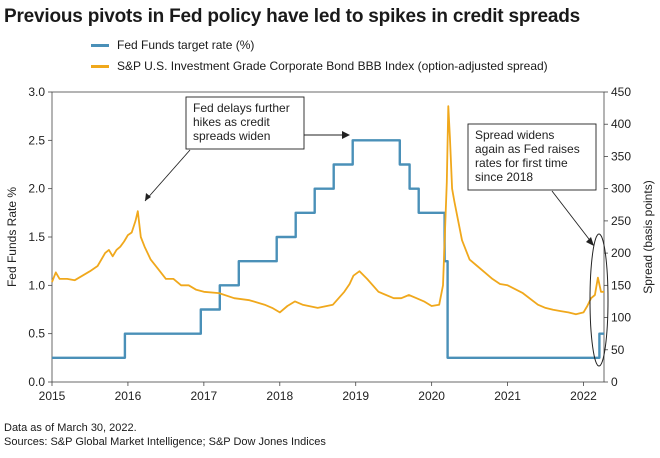 This screenshot has height=458, width=660. What do you see at coordinates (621, 285) in the screenshot?
I see `y2-tick-label: 150` at bounding box center [621, 285].